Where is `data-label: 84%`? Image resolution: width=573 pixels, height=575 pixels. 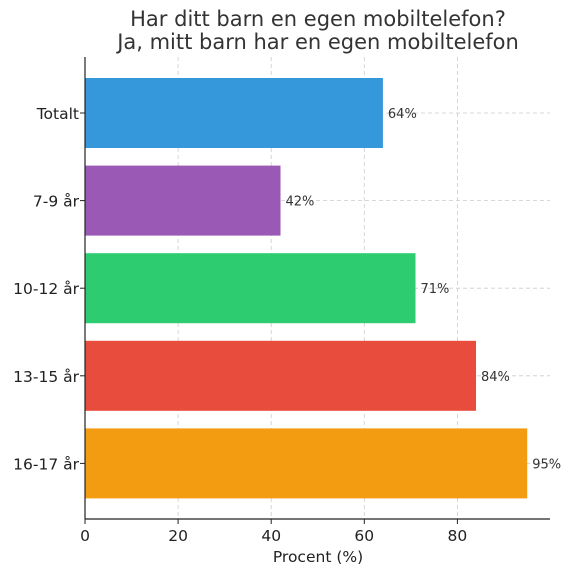
data-label: 84% is located at coordinates (495, 377).